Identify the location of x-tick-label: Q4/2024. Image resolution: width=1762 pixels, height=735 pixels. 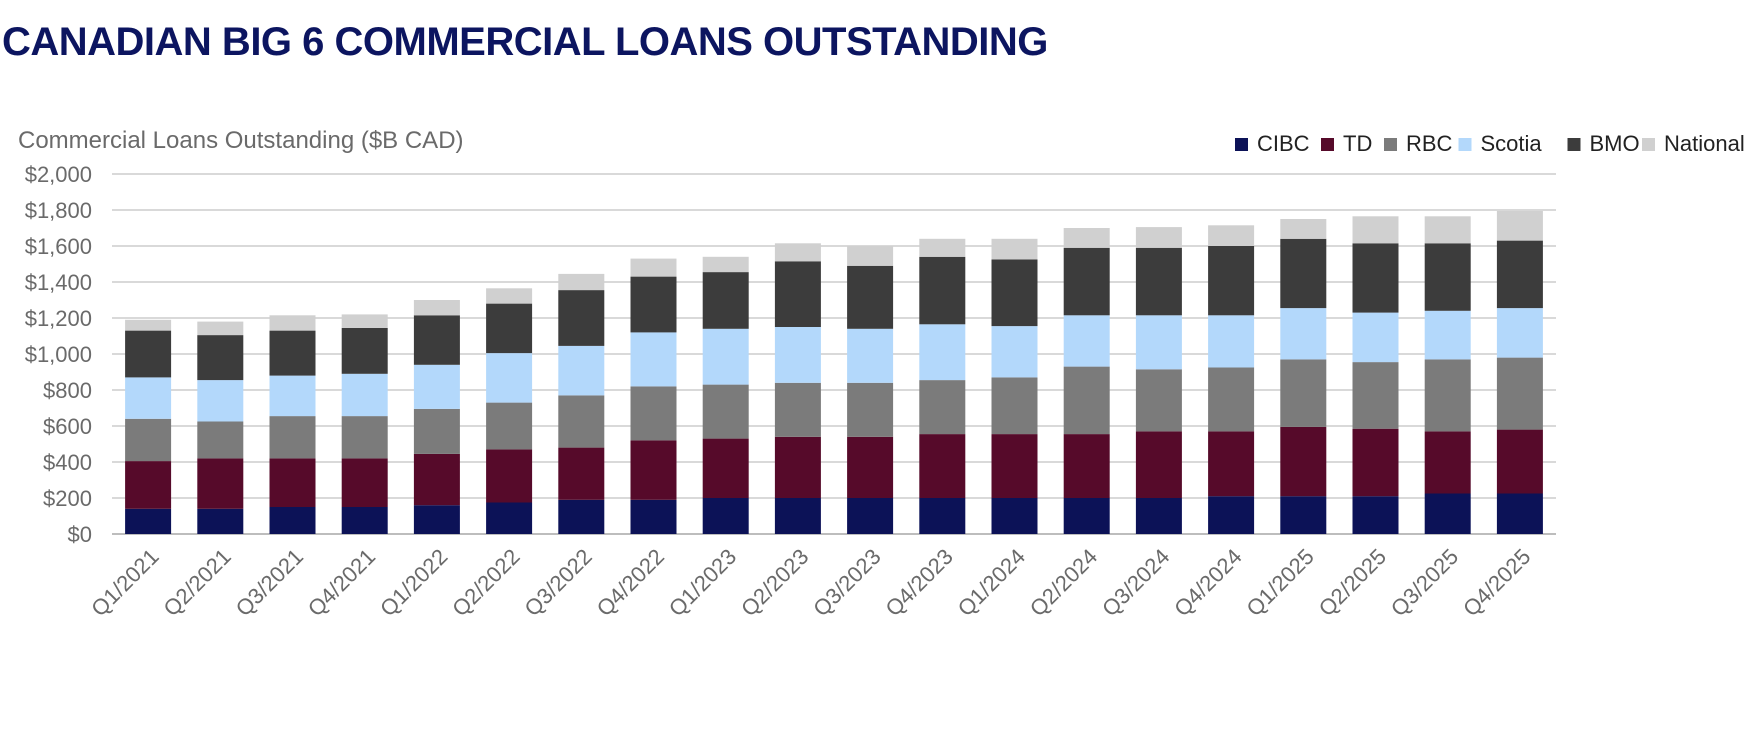
(1207, 582).